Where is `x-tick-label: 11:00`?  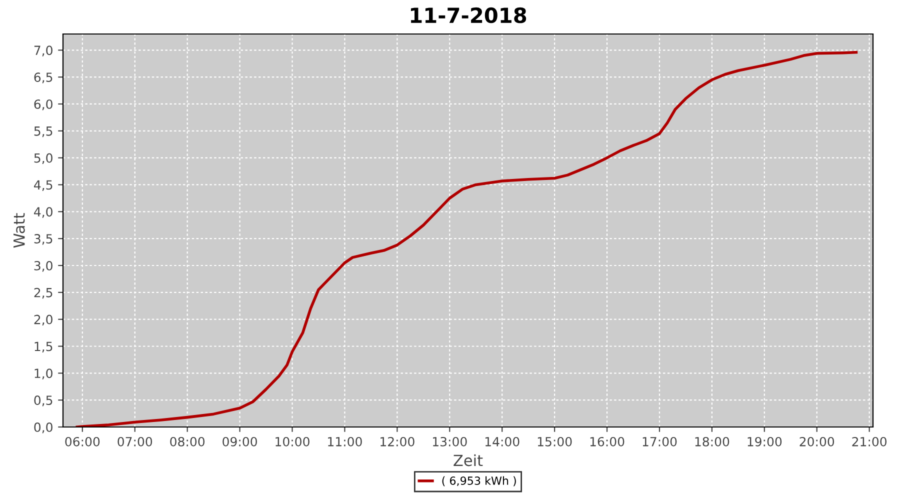 x-tick-label: 11:00 is located at coordinates (345, 441).